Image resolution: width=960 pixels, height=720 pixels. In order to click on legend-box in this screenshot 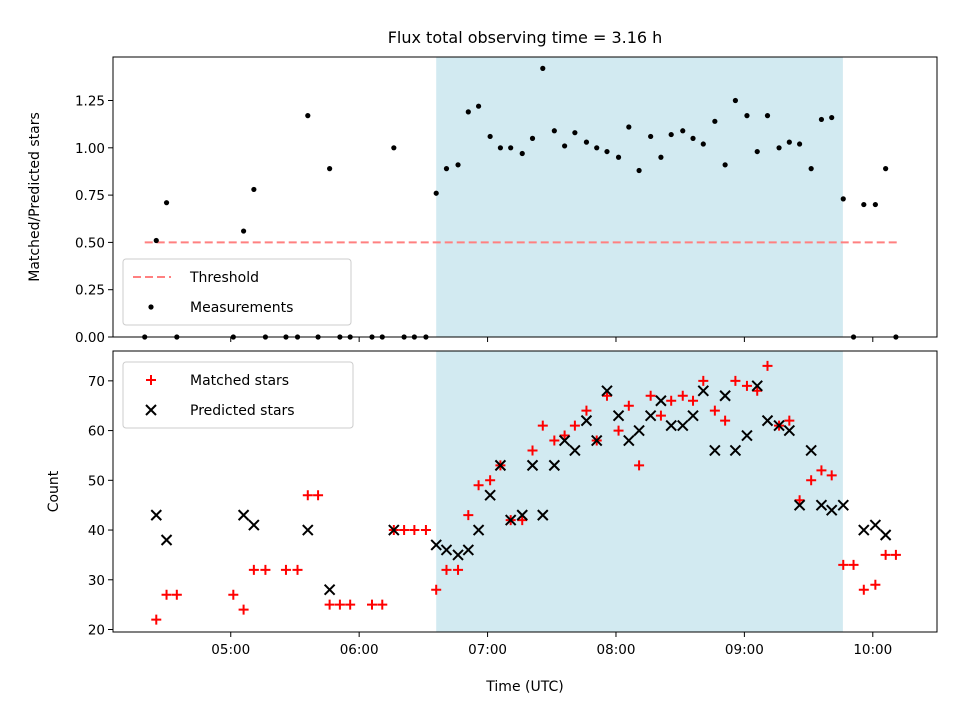, I will do `click(237, 292)`.